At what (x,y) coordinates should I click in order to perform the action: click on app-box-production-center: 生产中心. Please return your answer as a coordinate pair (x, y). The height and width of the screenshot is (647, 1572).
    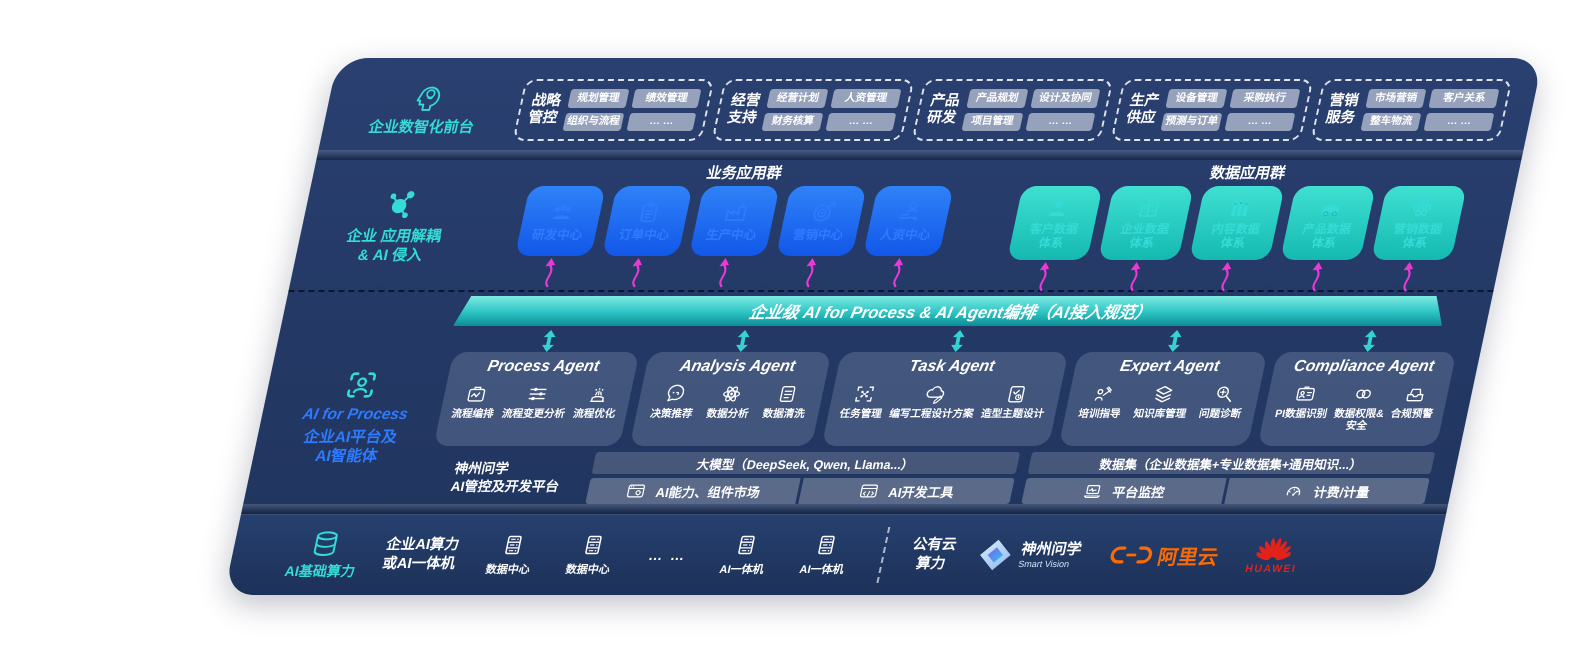
    Looking at the image, I should click on (734, 221).